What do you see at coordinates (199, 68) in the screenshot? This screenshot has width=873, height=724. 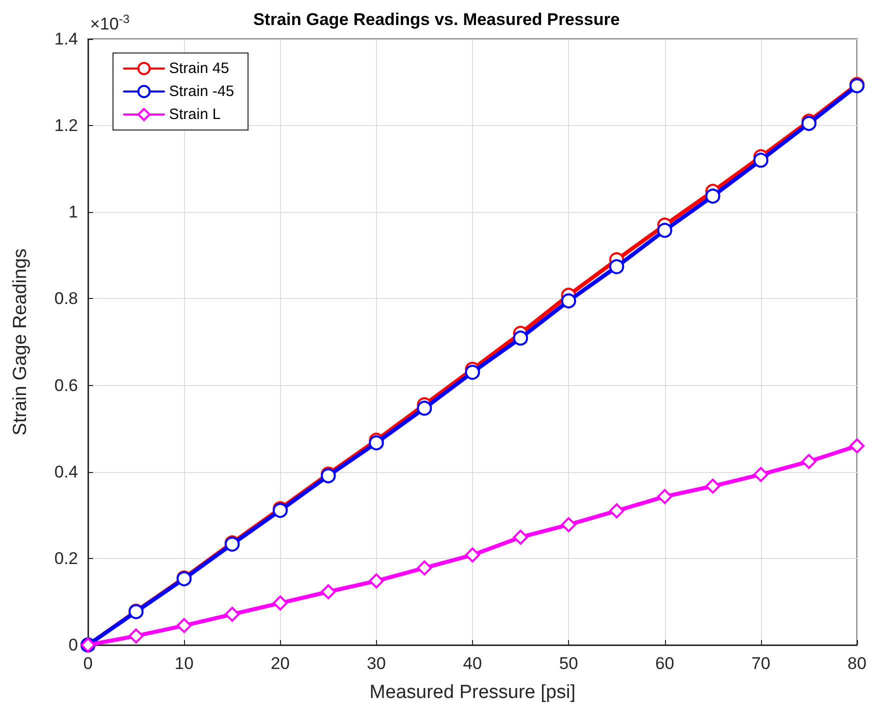 I see `legend-label: Strain 45` at bounding box center [199, 68].